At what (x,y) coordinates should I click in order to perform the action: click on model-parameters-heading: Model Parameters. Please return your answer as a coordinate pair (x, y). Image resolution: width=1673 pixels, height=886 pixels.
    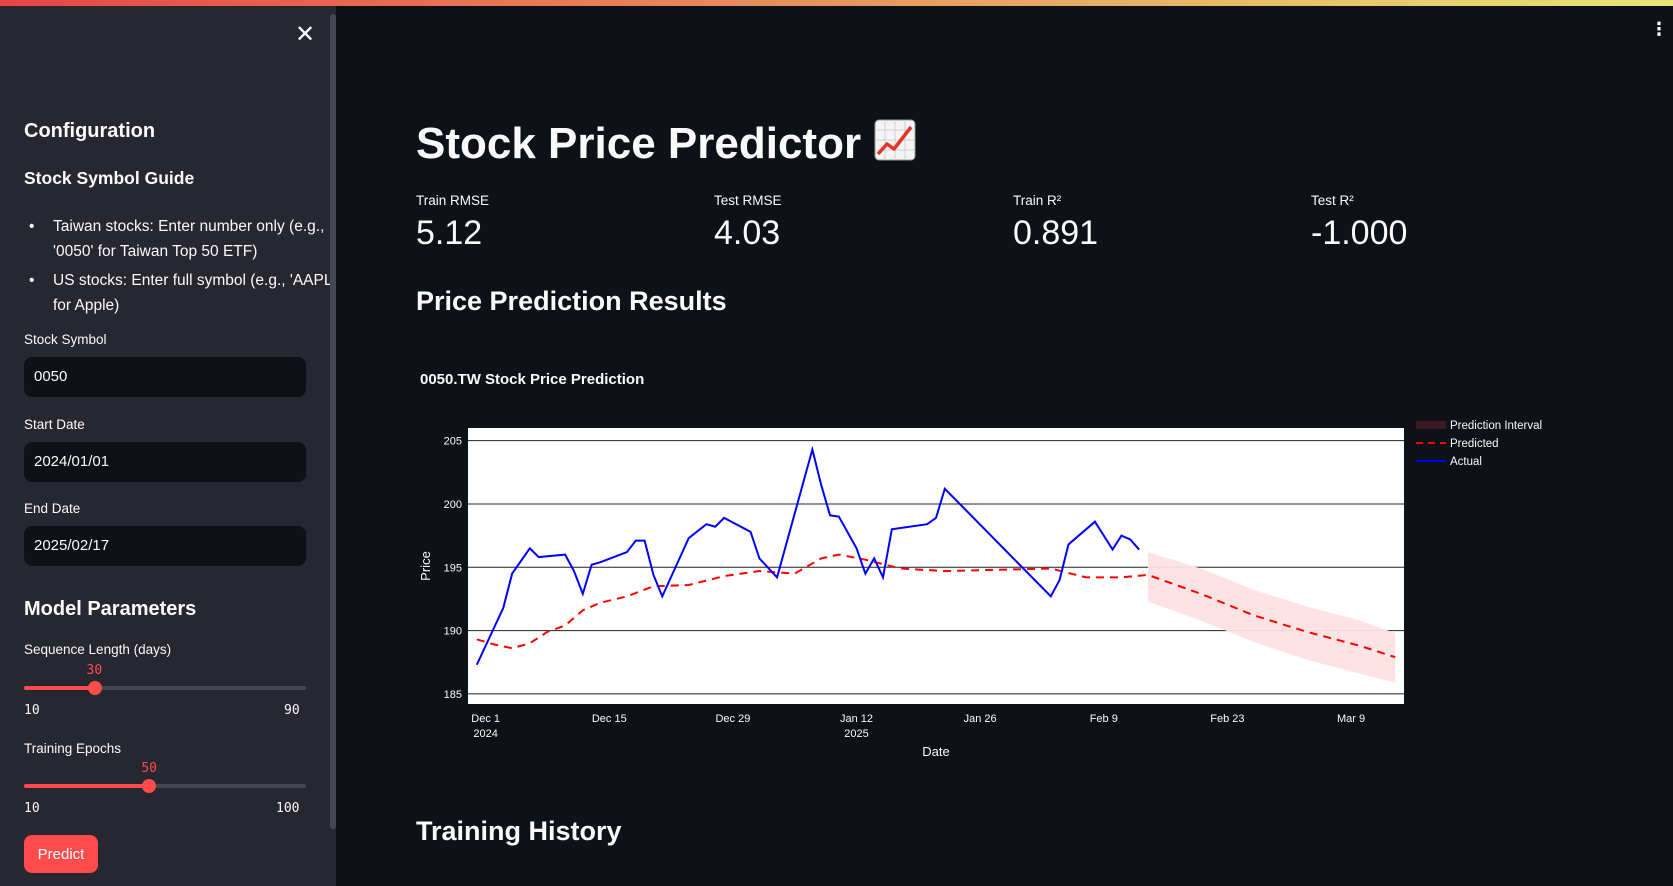
    Looking at the image, I should click on (110, 609).